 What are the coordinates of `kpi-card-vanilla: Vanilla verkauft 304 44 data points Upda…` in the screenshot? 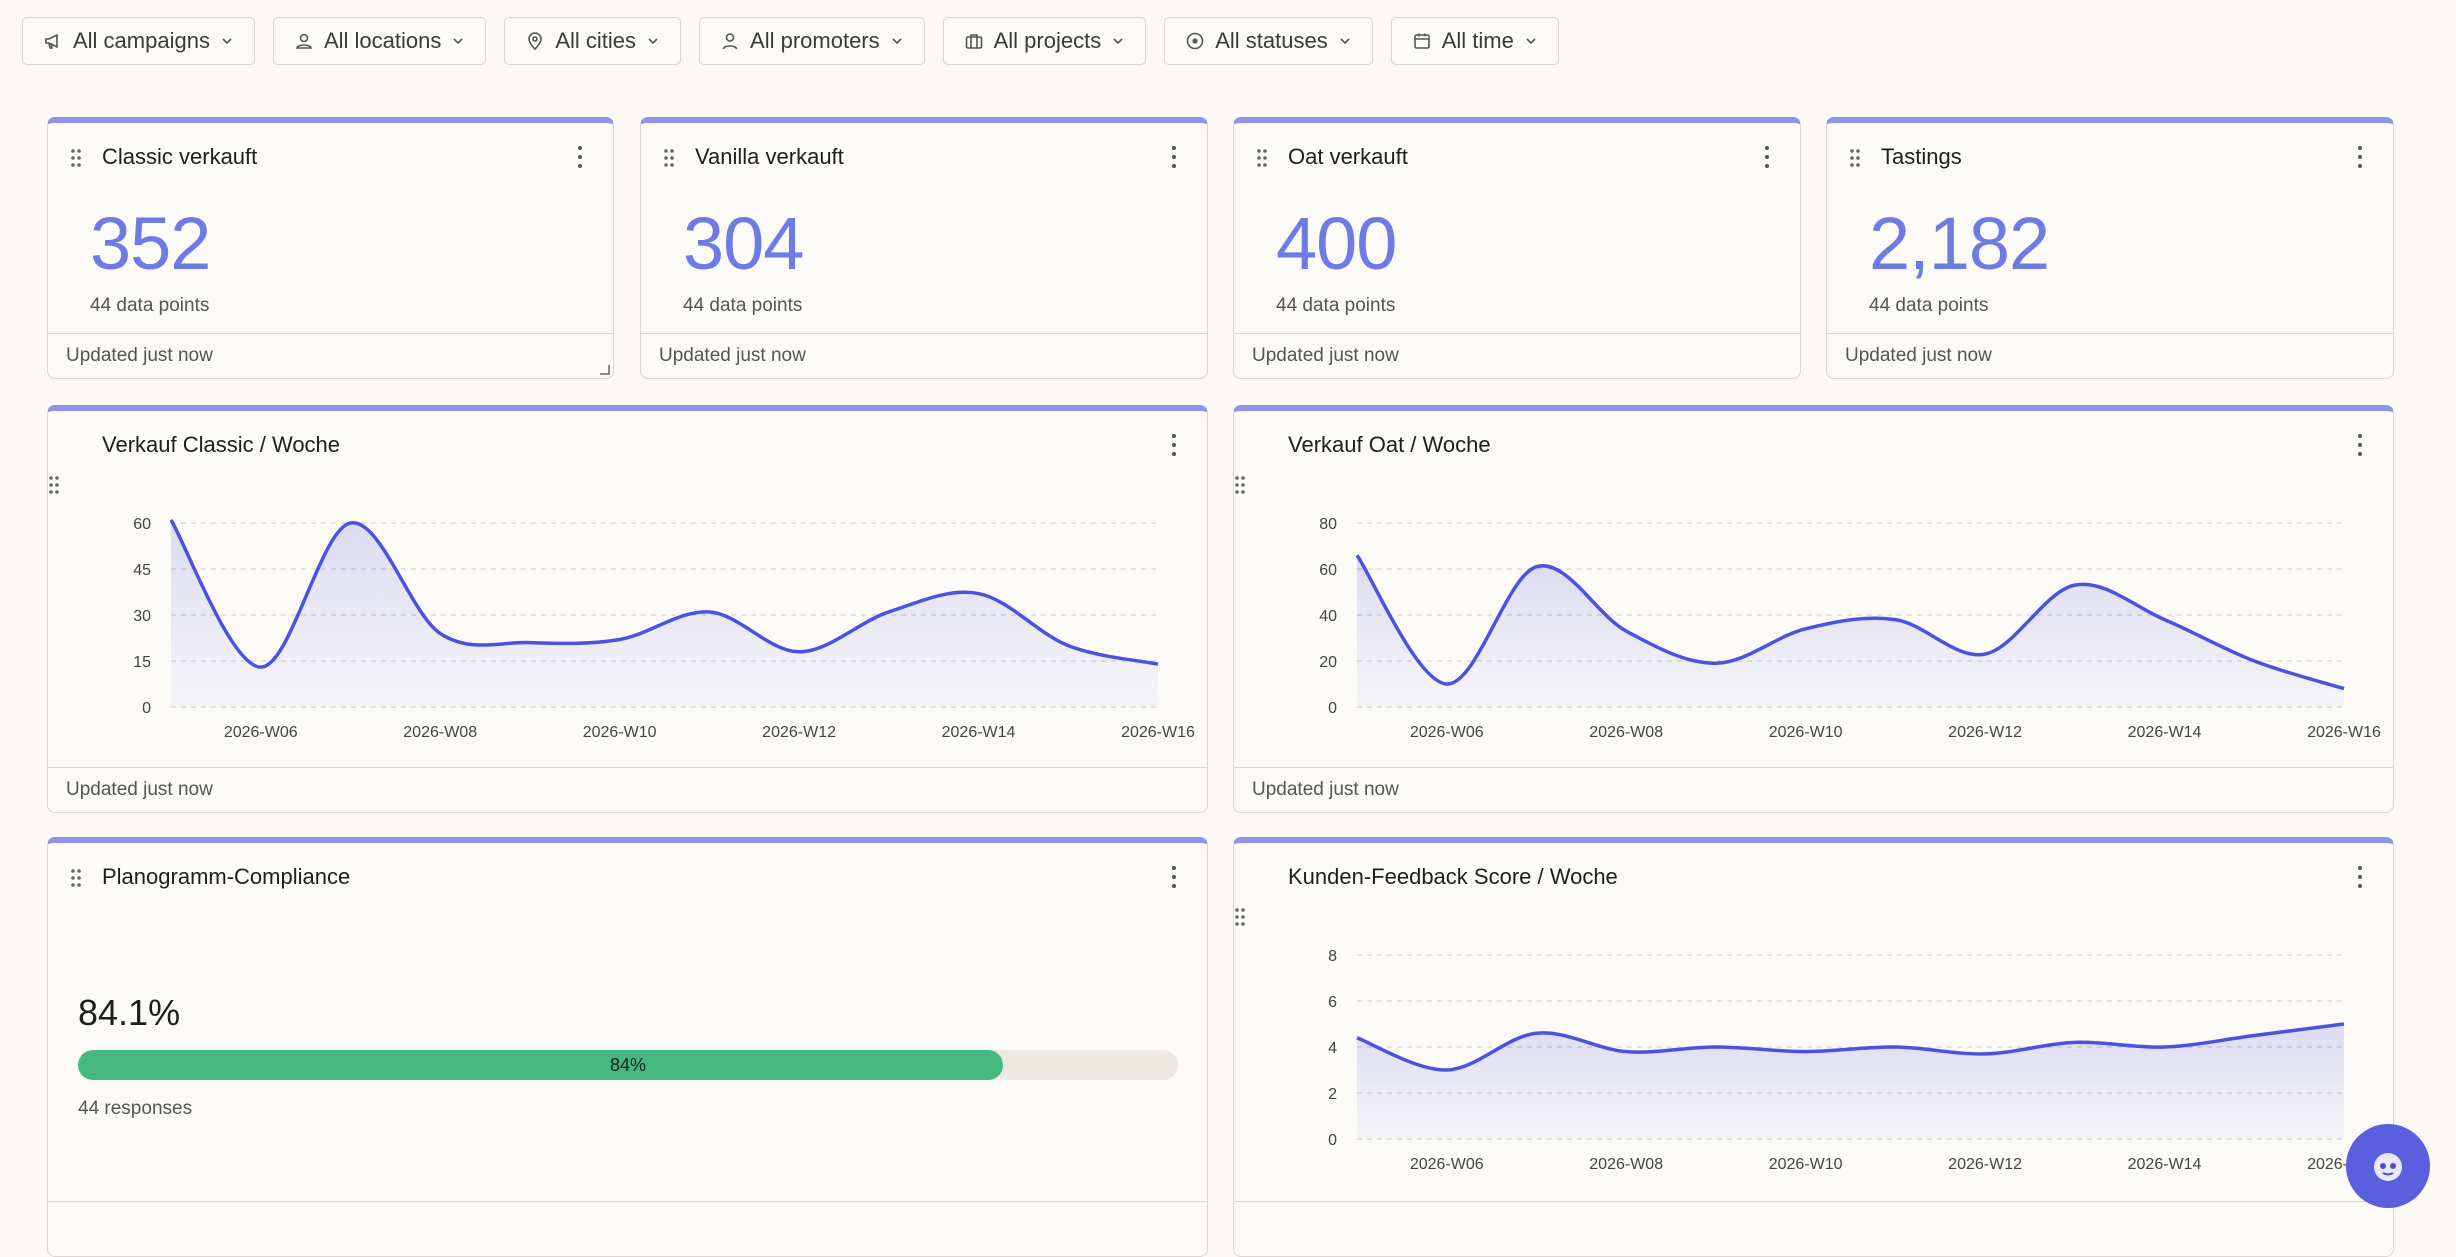 It's located at (924, 248).